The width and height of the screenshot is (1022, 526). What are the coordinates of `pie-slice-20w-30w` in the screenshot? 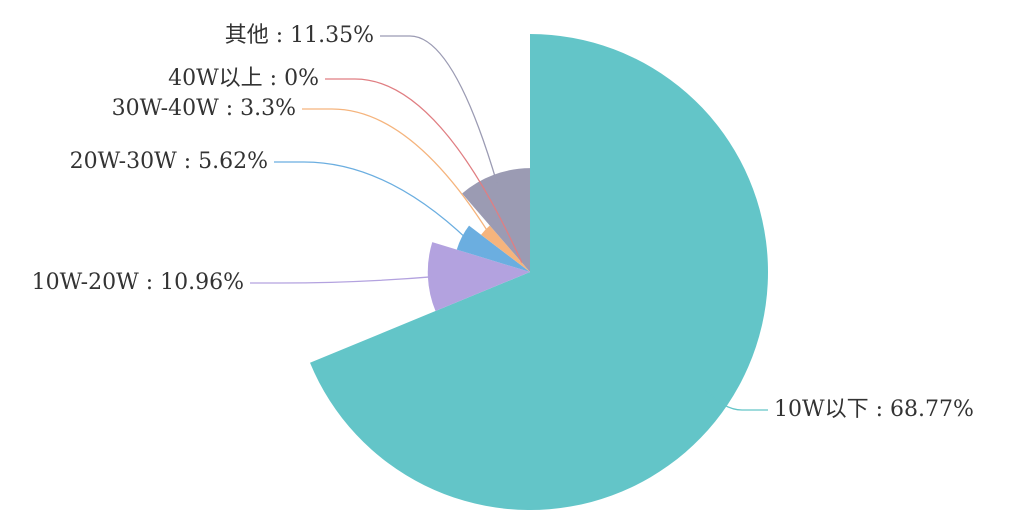 It's located at (493, 248).